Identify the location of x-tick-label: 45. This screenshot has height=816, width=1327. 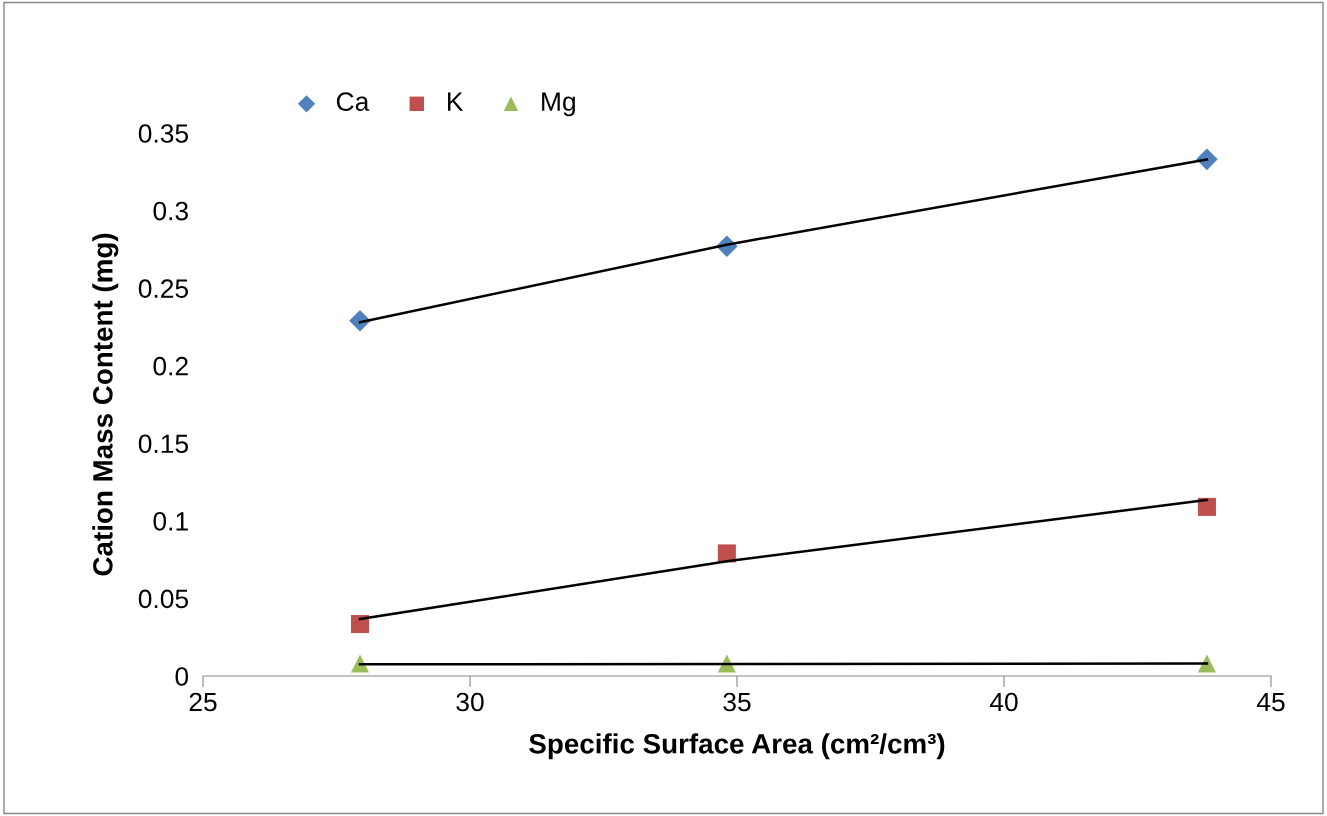
(1270, 702).